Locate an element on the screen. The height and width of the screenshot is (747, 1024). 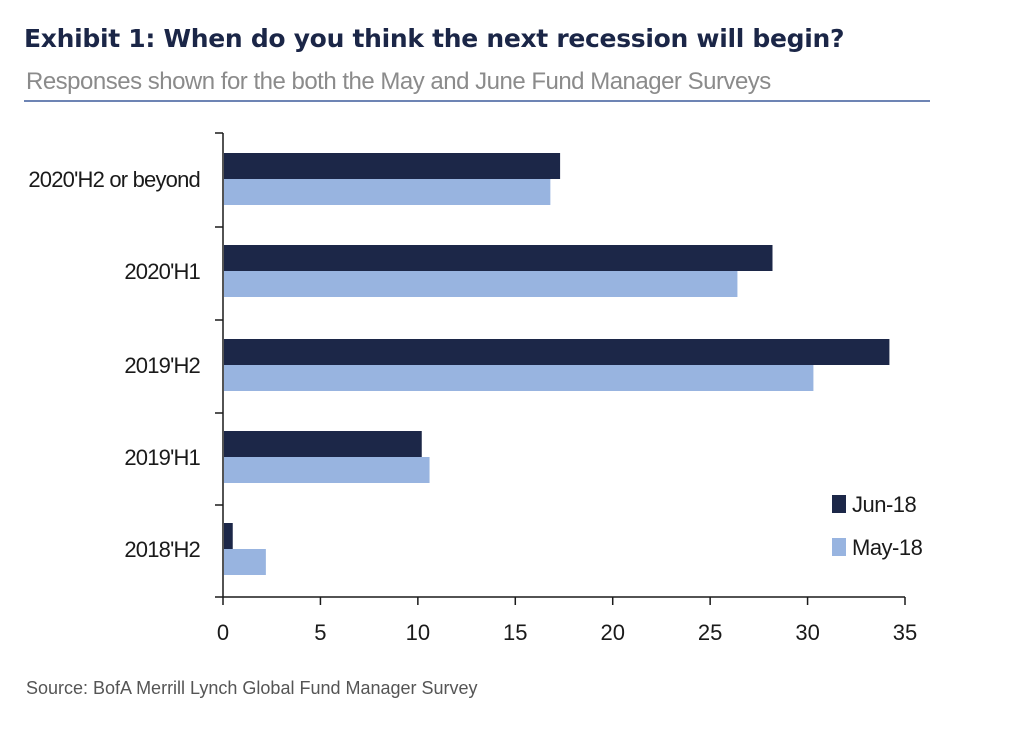
category-label: 2020'H2 or beyond is located at coordinates (114, 179).